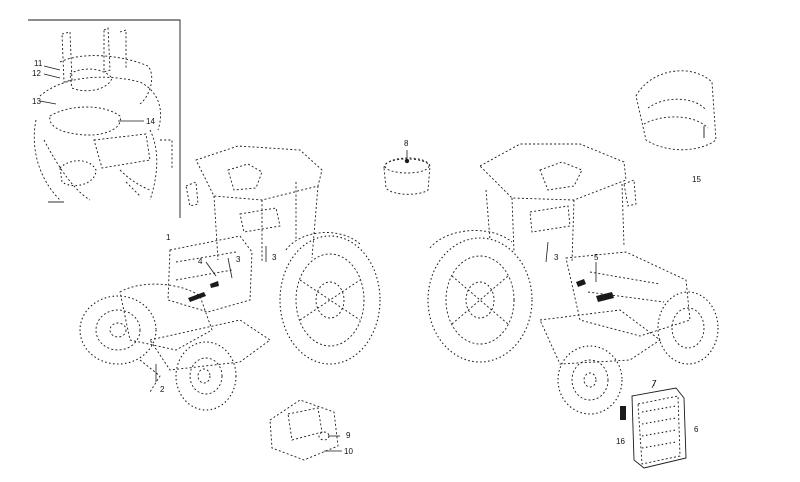 Image resolution: width=800 pixels, height=482 pixels. I want to click on callout-3b: 3, so click(274, 257).